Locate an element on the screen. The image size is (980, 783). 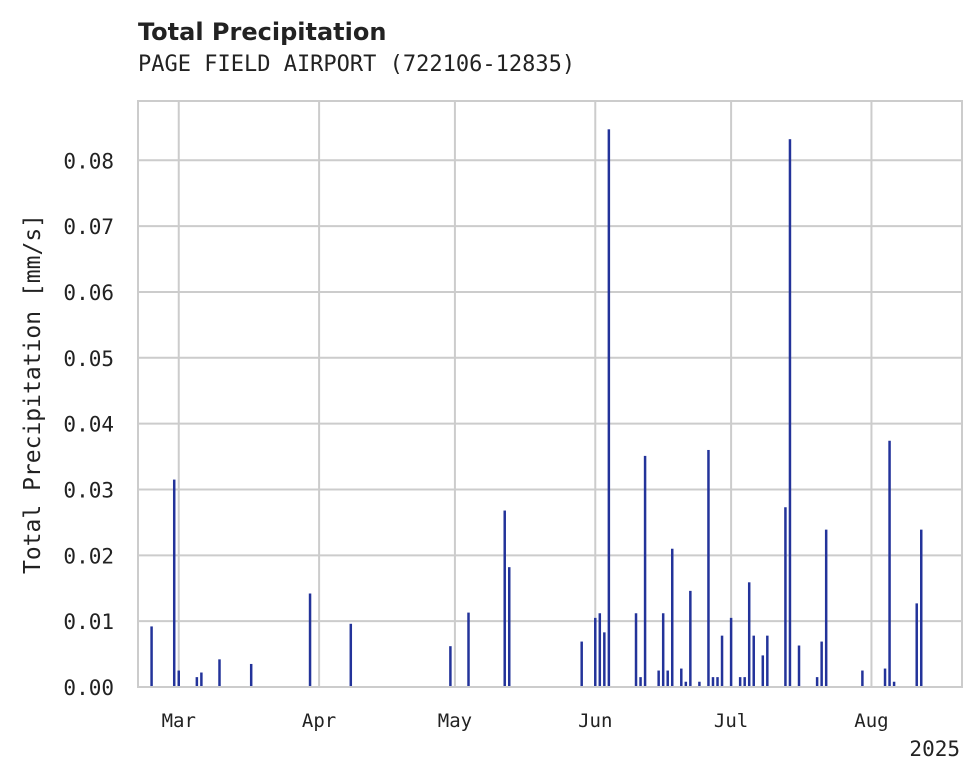
y-tick-label: 0.05 is located at coordinates (88, 359).